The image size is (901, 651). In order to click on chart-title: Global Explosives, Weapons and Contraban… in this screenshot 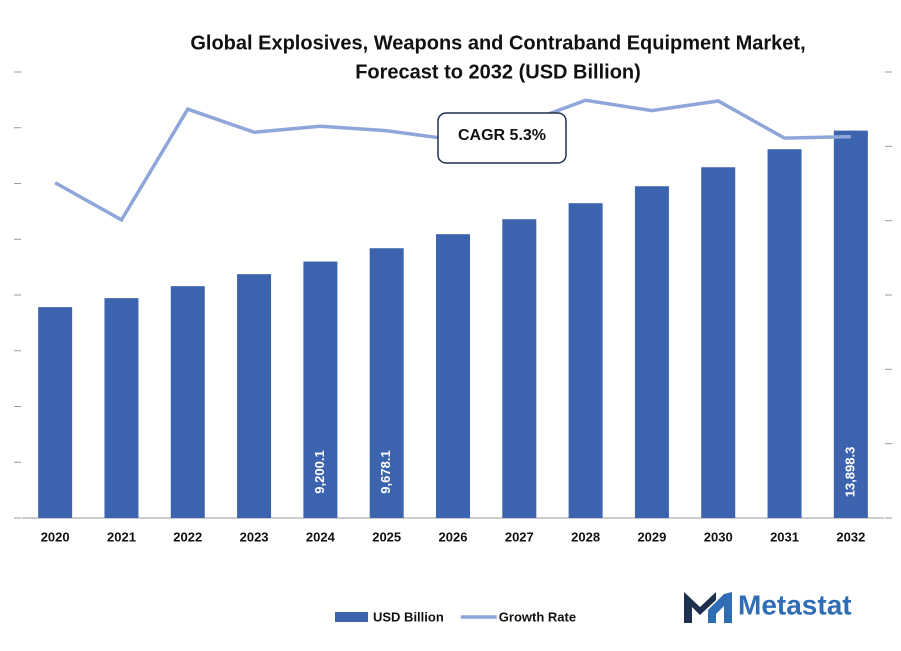, I will do `click(497, 43)`.